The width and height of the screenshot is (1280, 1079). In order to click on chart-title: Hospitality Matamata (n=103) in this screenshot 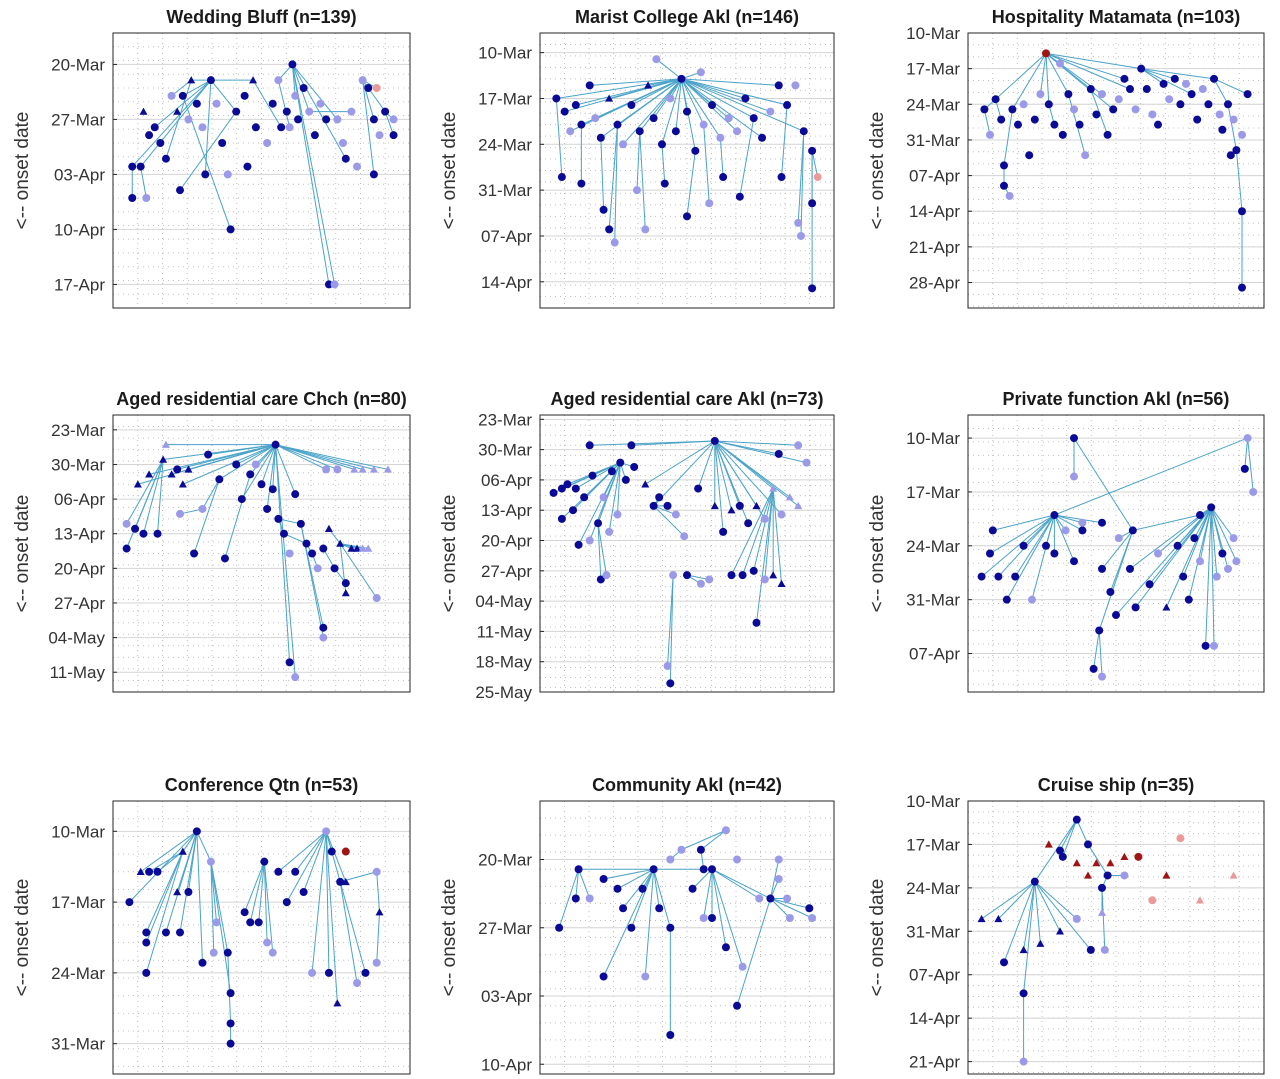, I will do `click(1116, 17)`.